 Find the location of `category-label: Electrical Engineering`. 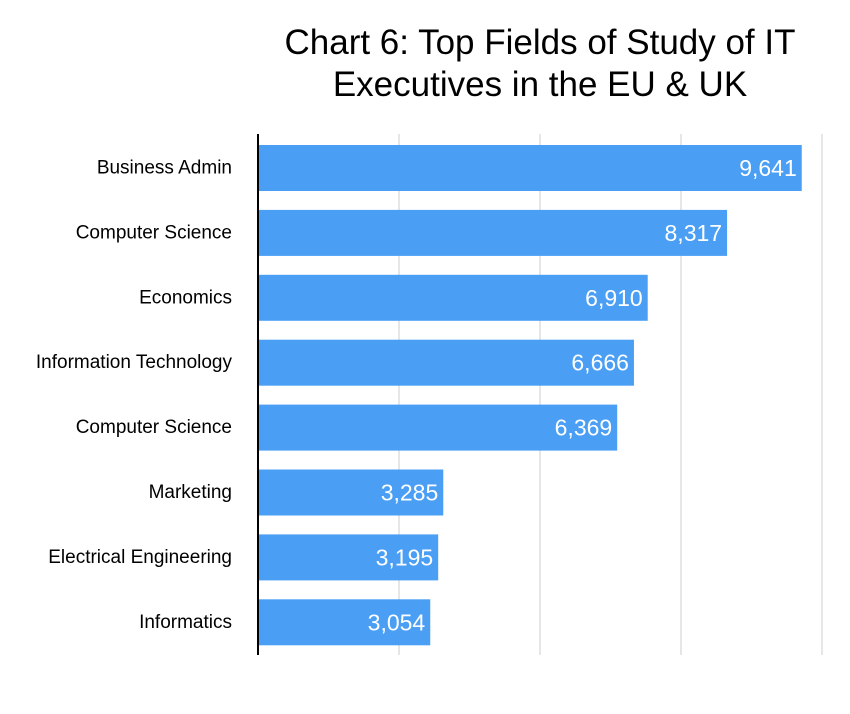

category-label: Electrical Engineering is located at coordinates (140, 557).